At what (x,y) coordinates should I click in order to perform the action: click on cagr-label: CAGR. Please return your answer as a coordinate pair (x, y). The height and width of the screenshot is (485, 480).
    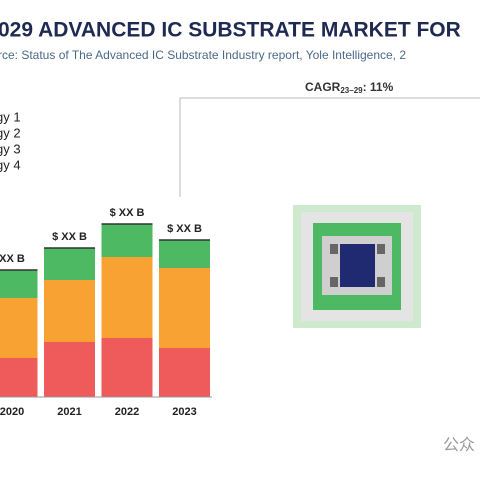
    Looking at the image, I should click on (323, 87).